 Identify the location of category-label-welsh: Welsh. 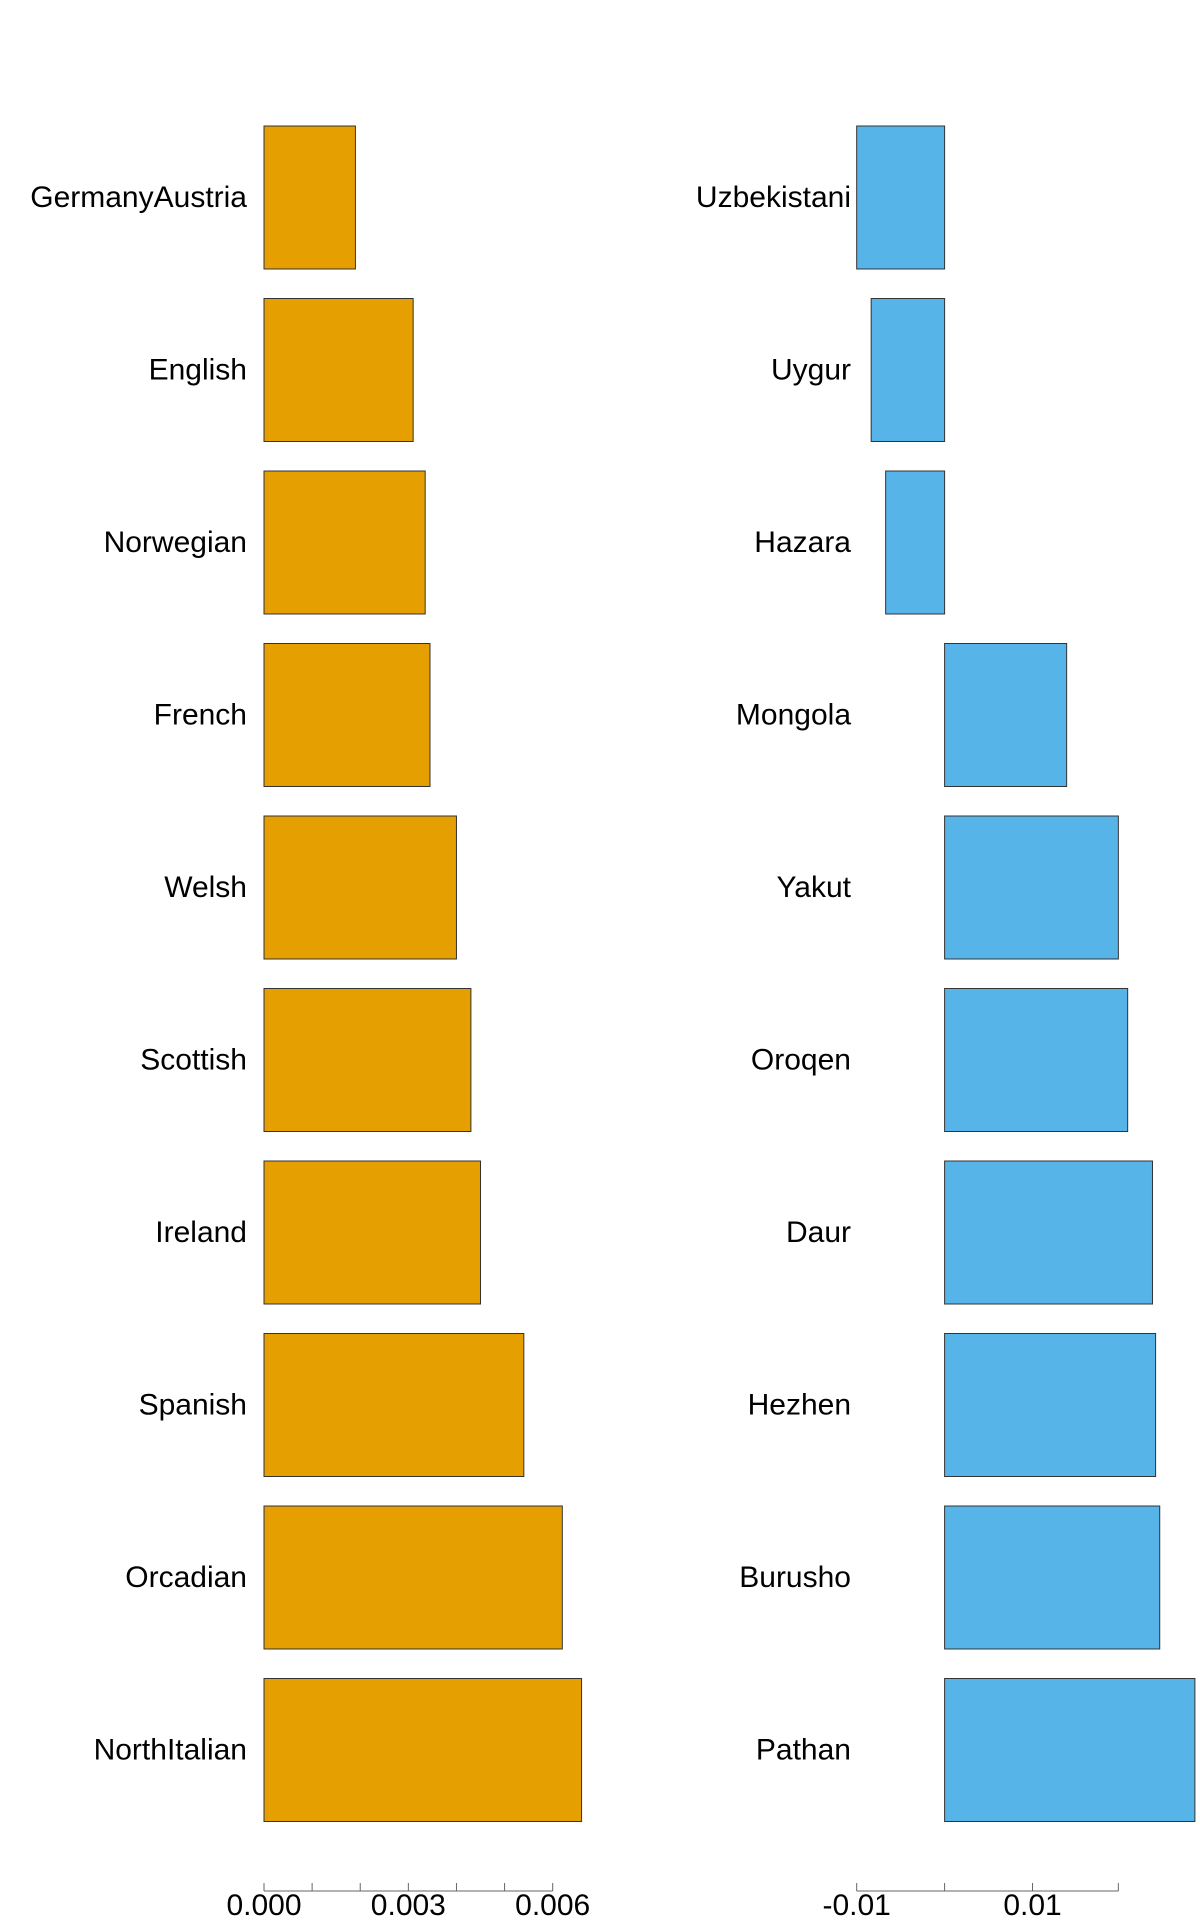
(205, 887).